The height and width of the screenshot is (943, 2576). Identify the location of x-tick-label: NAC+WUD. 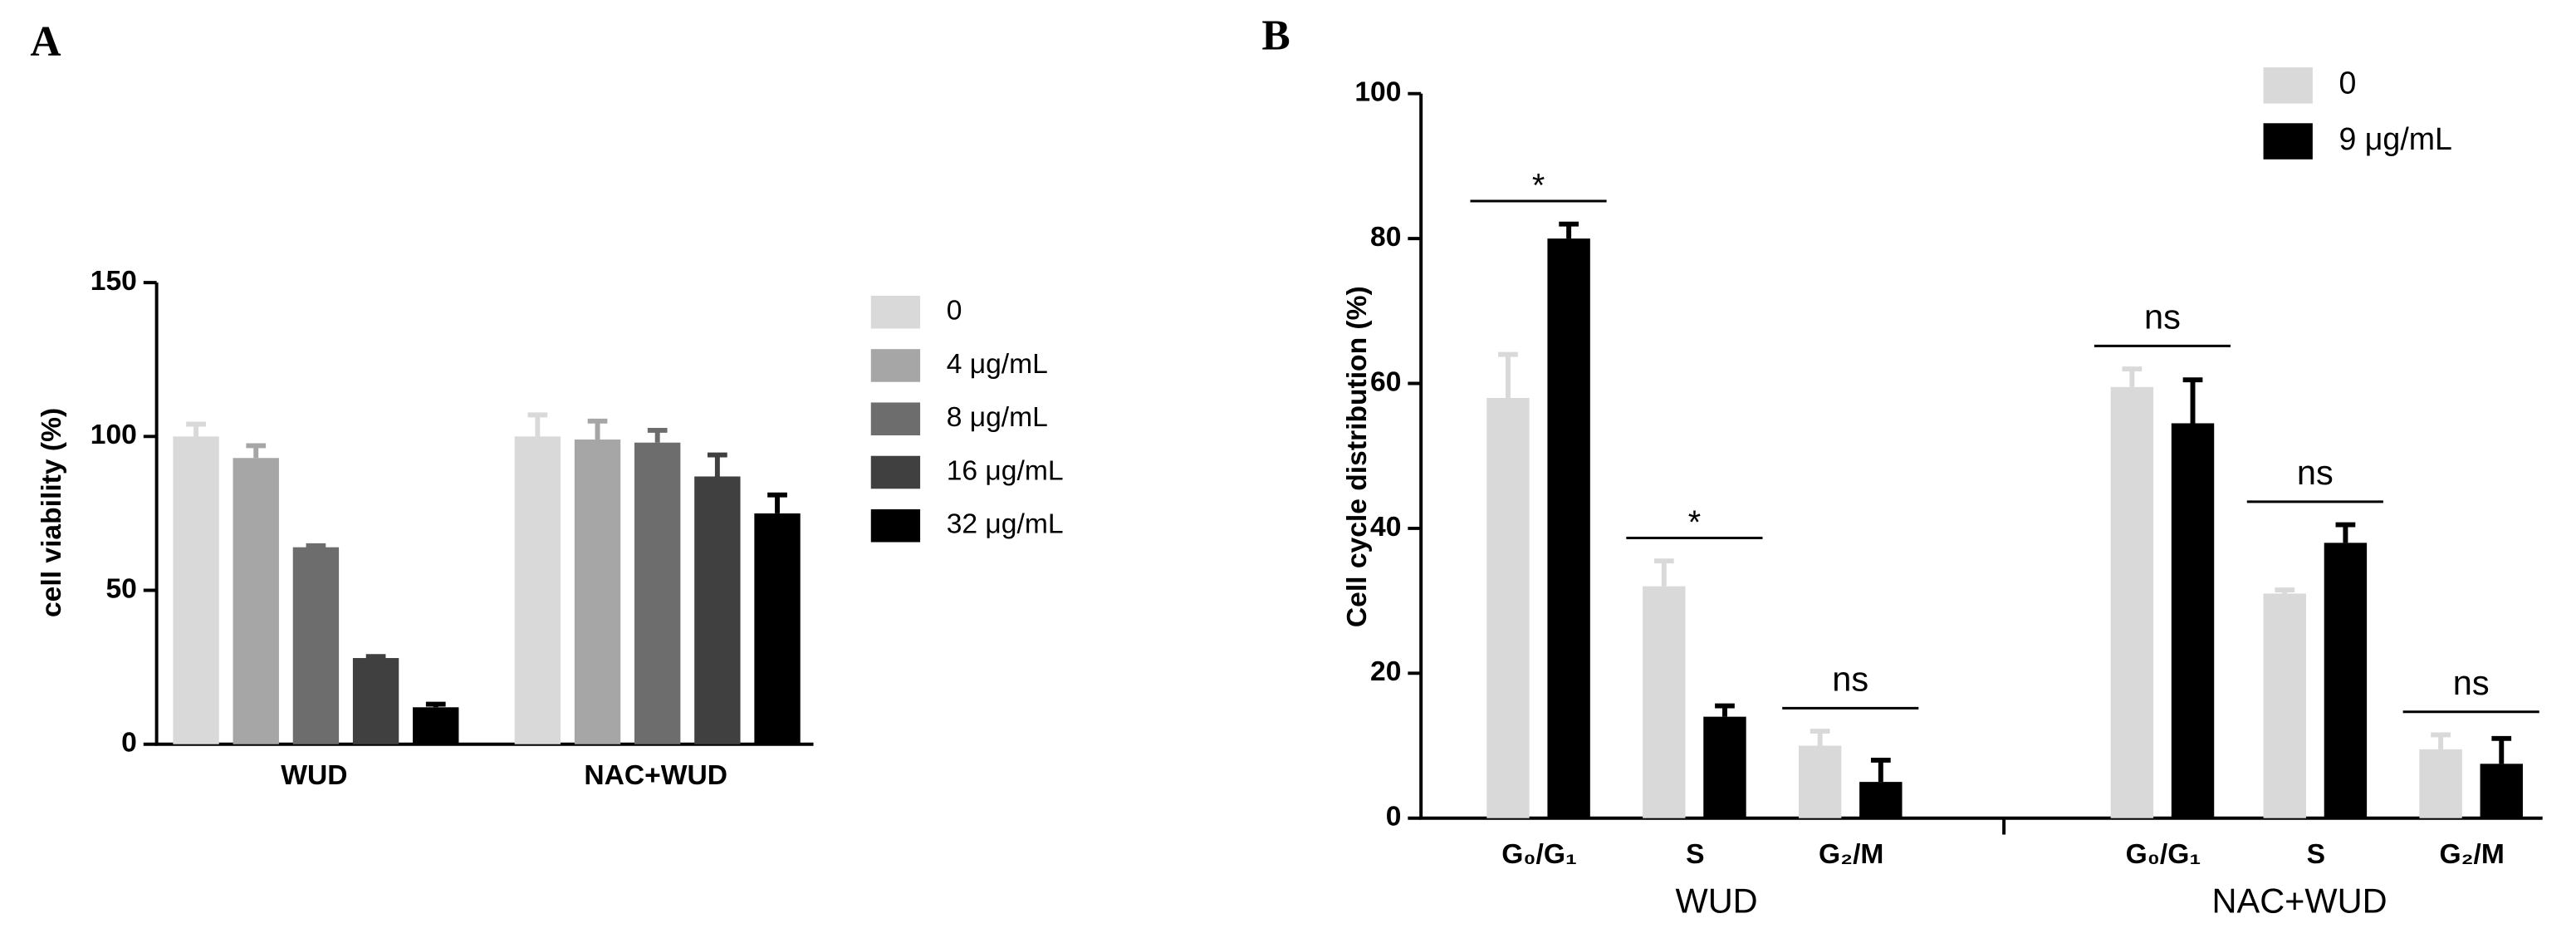
(656, 775).